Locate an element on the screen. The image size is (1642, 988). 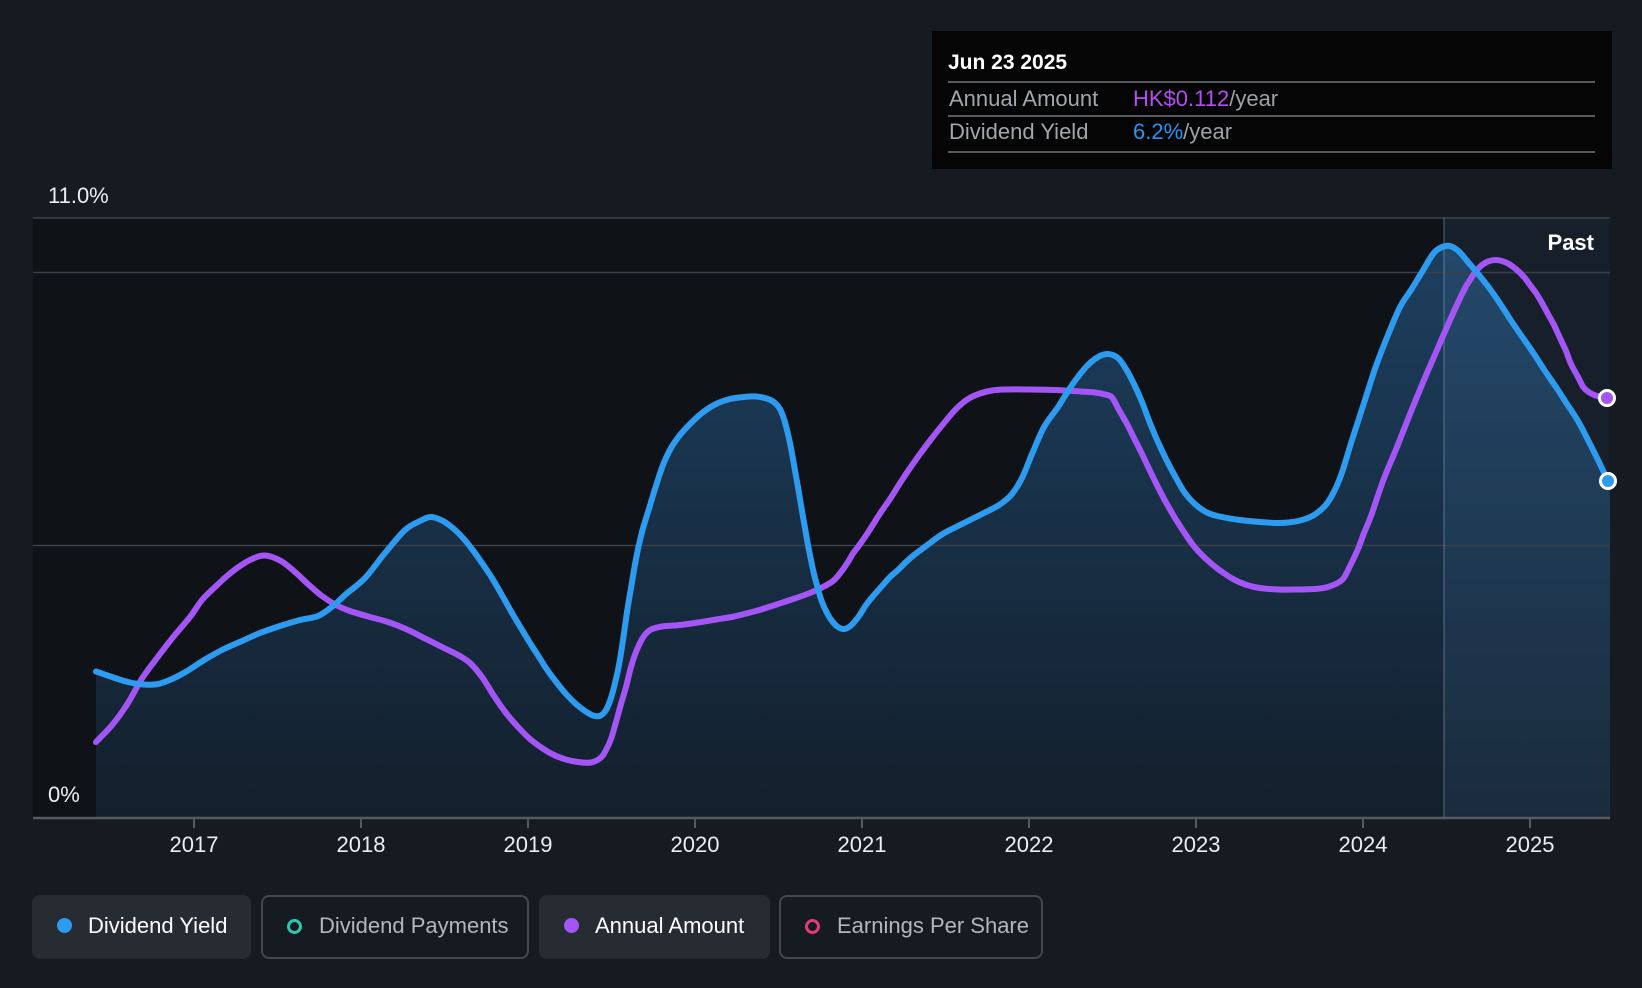
svg-text: 2020 is located at coordinates (695, 844).